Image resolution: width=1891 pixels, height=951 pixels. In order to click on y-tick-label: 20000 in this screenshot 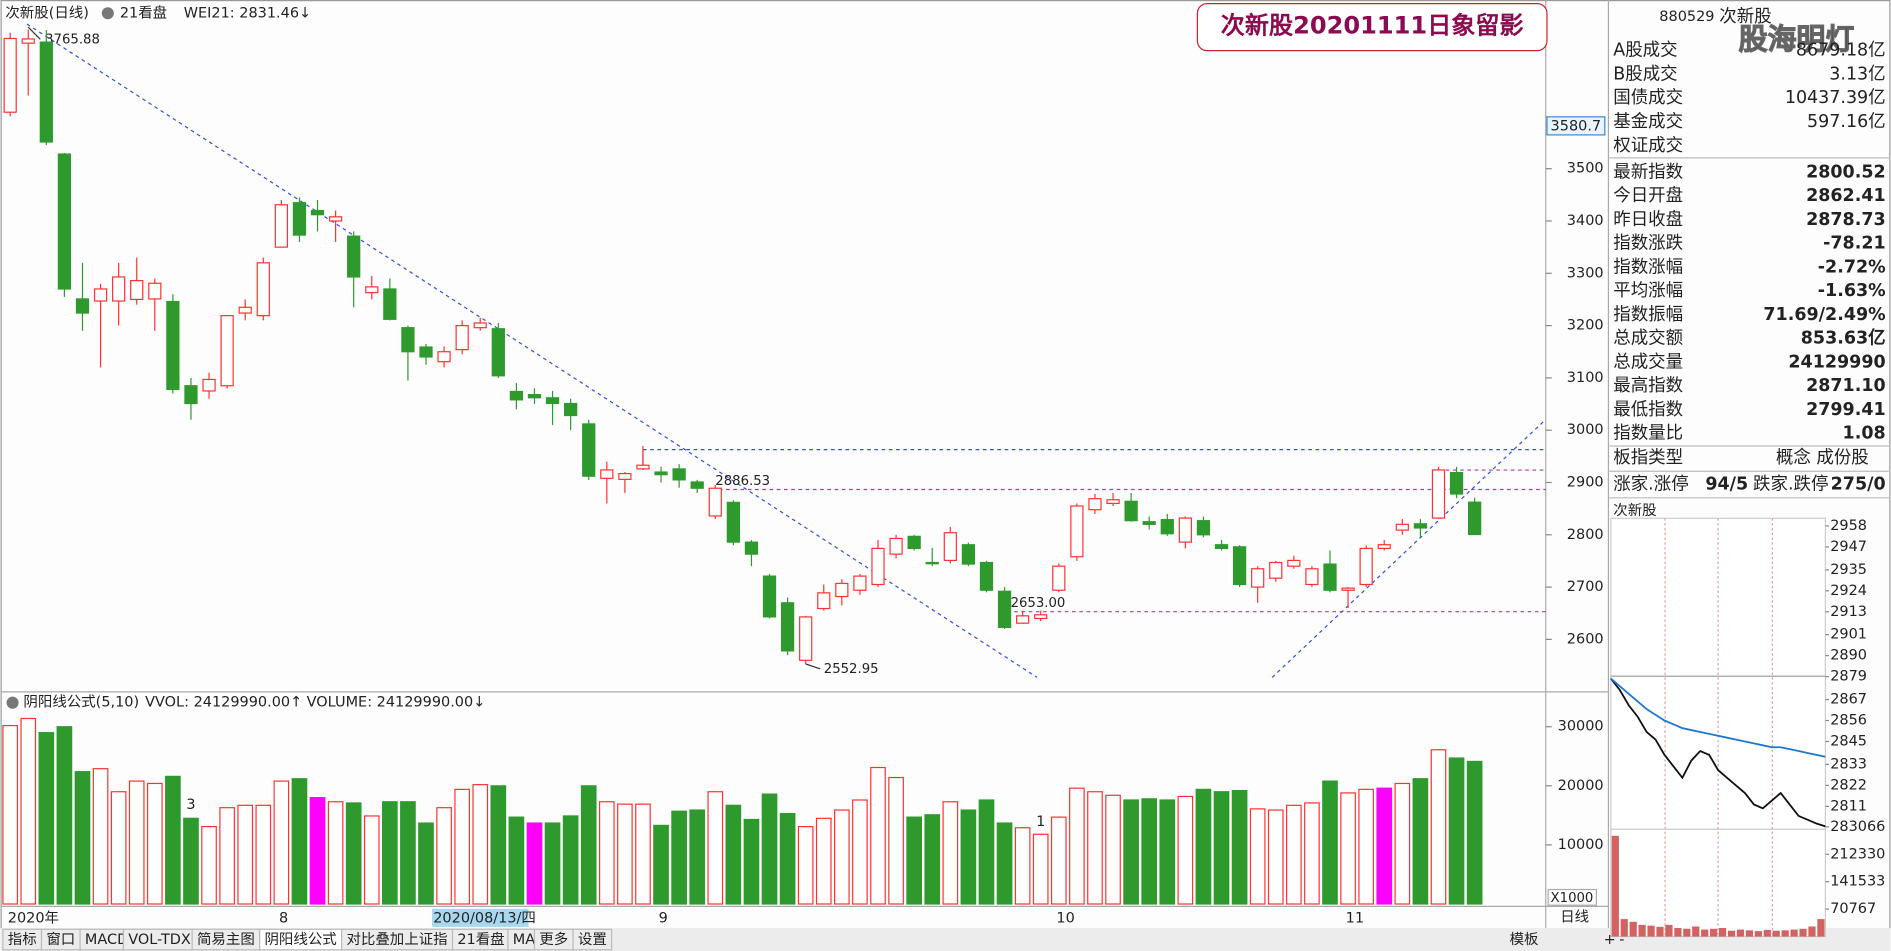, I will do `click(1581, 786)`.